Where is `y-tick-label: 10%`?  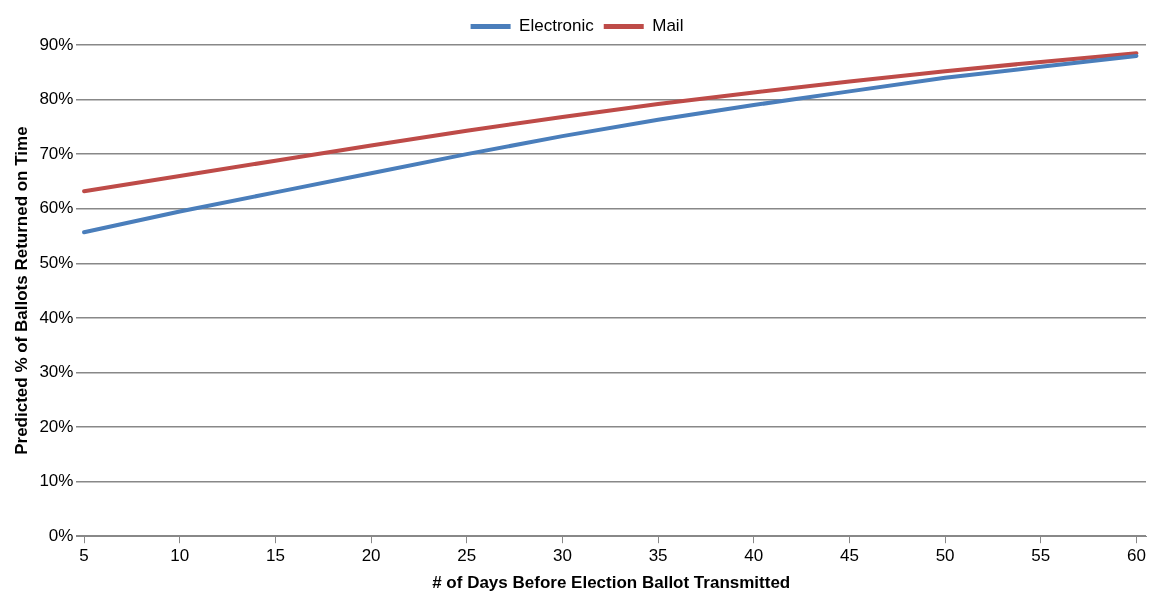
y-tick-label: 10% is located at coordinates (56, 481).